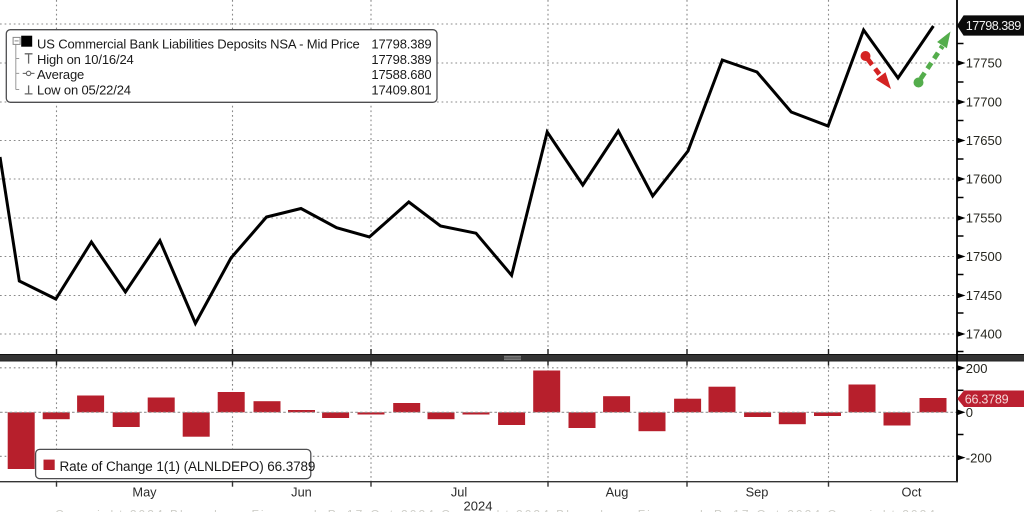 The width and height of the screenshot is (1024, 512). Describe the element at coordinates (617, 491) in the screenshot. I see `svg-text: Aug` at that location.